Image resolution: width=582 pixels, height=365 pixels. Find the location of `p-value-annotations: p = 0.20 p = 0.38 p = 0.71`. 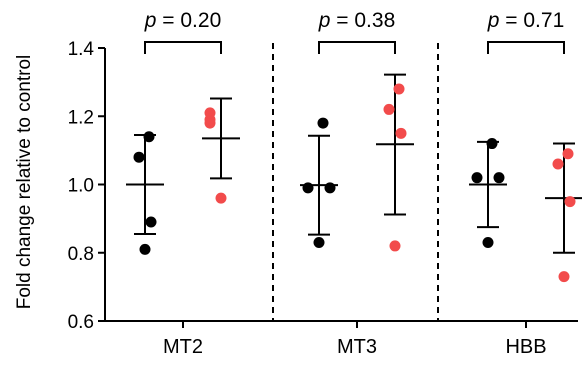

p-value-annotations: p = 0.20 p = 0.38 p = 0.71 is located at coordinates (354, 31).